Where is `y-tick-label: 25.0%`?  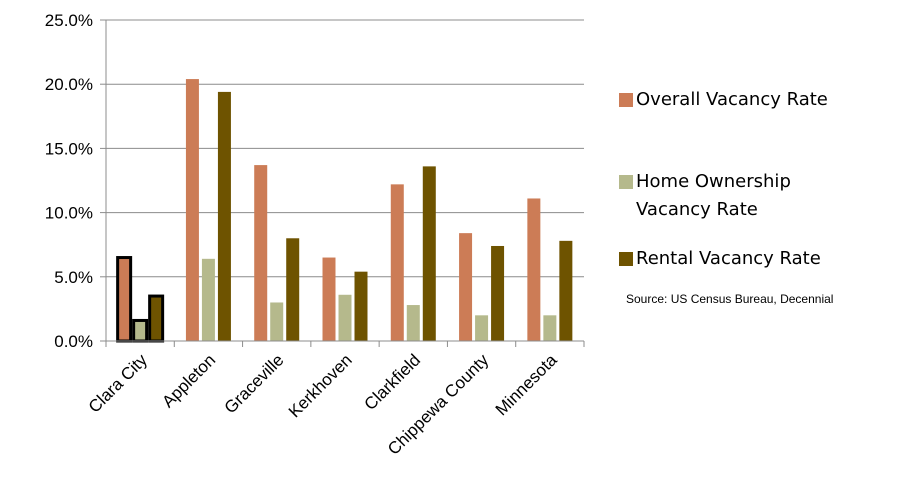
y-tick-label: 25.0% is located at coordinates (69, 20).